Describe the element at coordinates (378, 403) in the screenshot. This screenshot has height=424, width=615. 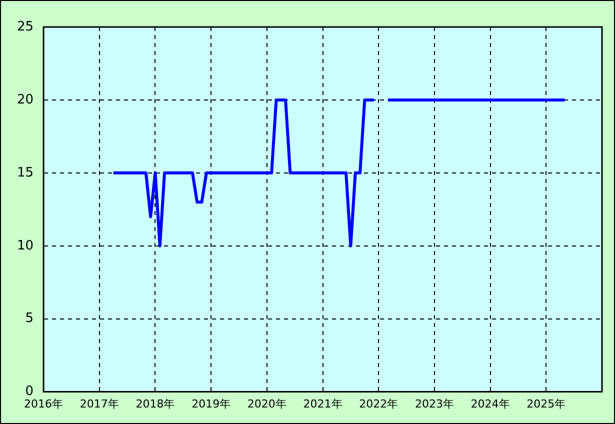
I see `x-tick-label: 2022年` at that location.